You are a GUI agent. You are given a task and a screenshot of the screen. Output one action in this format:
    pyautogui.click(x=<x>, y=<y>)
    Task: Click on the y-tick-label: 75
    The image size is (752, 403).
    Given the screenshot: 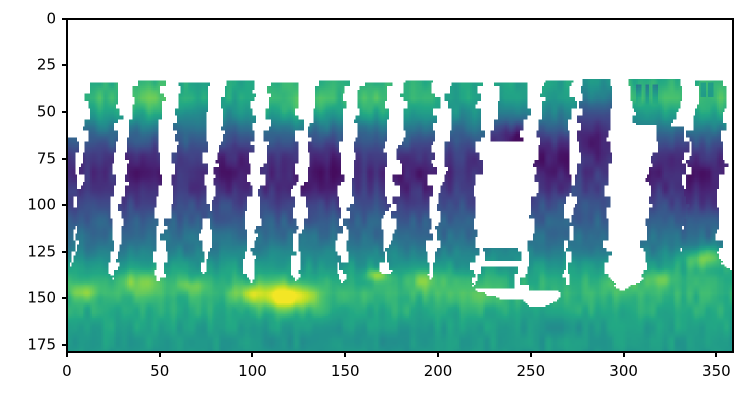 What is the action you would take?
    pyautogui.click(x=46, y=158)
    